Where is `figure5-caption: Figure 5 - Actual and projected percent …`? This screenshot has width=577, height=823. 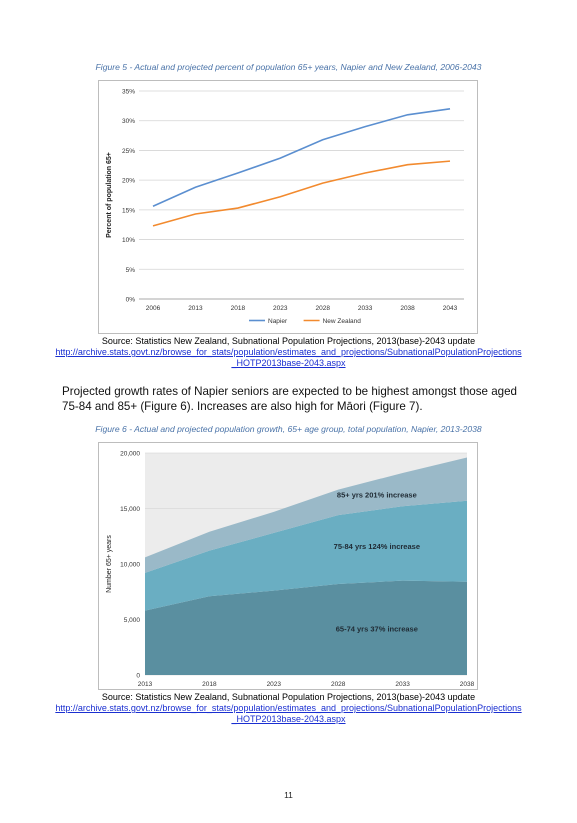 figure5-caption: Figure 5 - Actual and projected percent … is located at coordinates (288, 67).